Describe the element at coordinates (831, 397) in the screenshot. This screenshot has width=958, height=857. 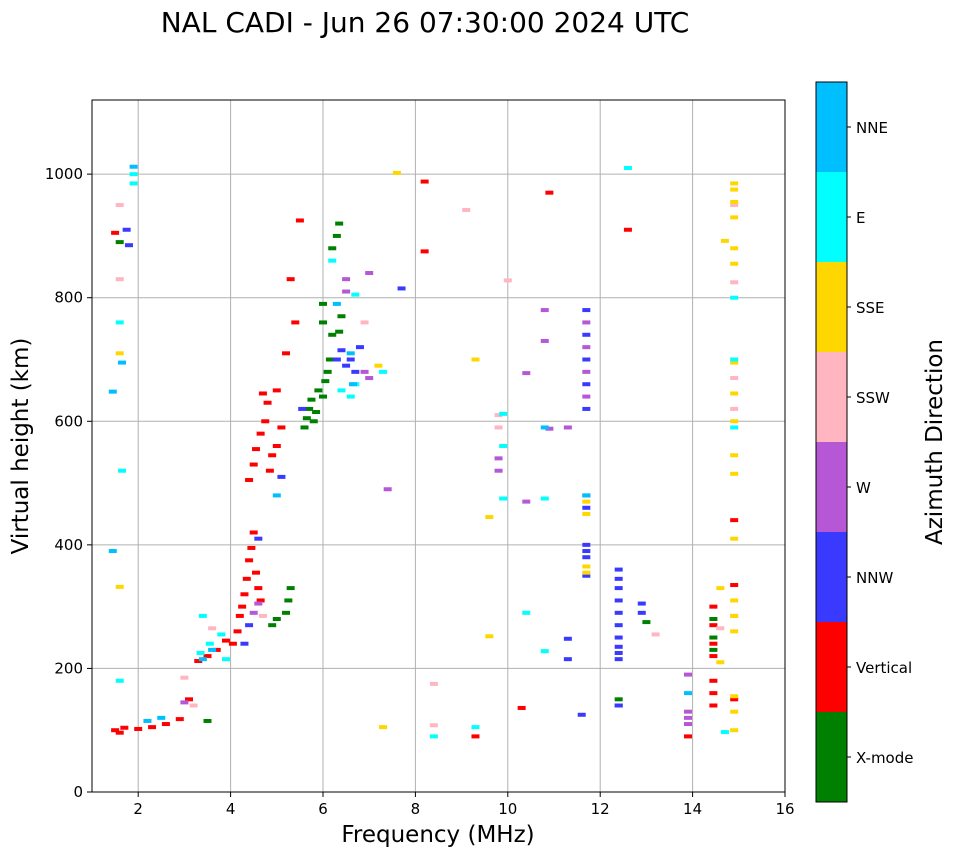
I see `colorbar-segment-ssw` at that location.